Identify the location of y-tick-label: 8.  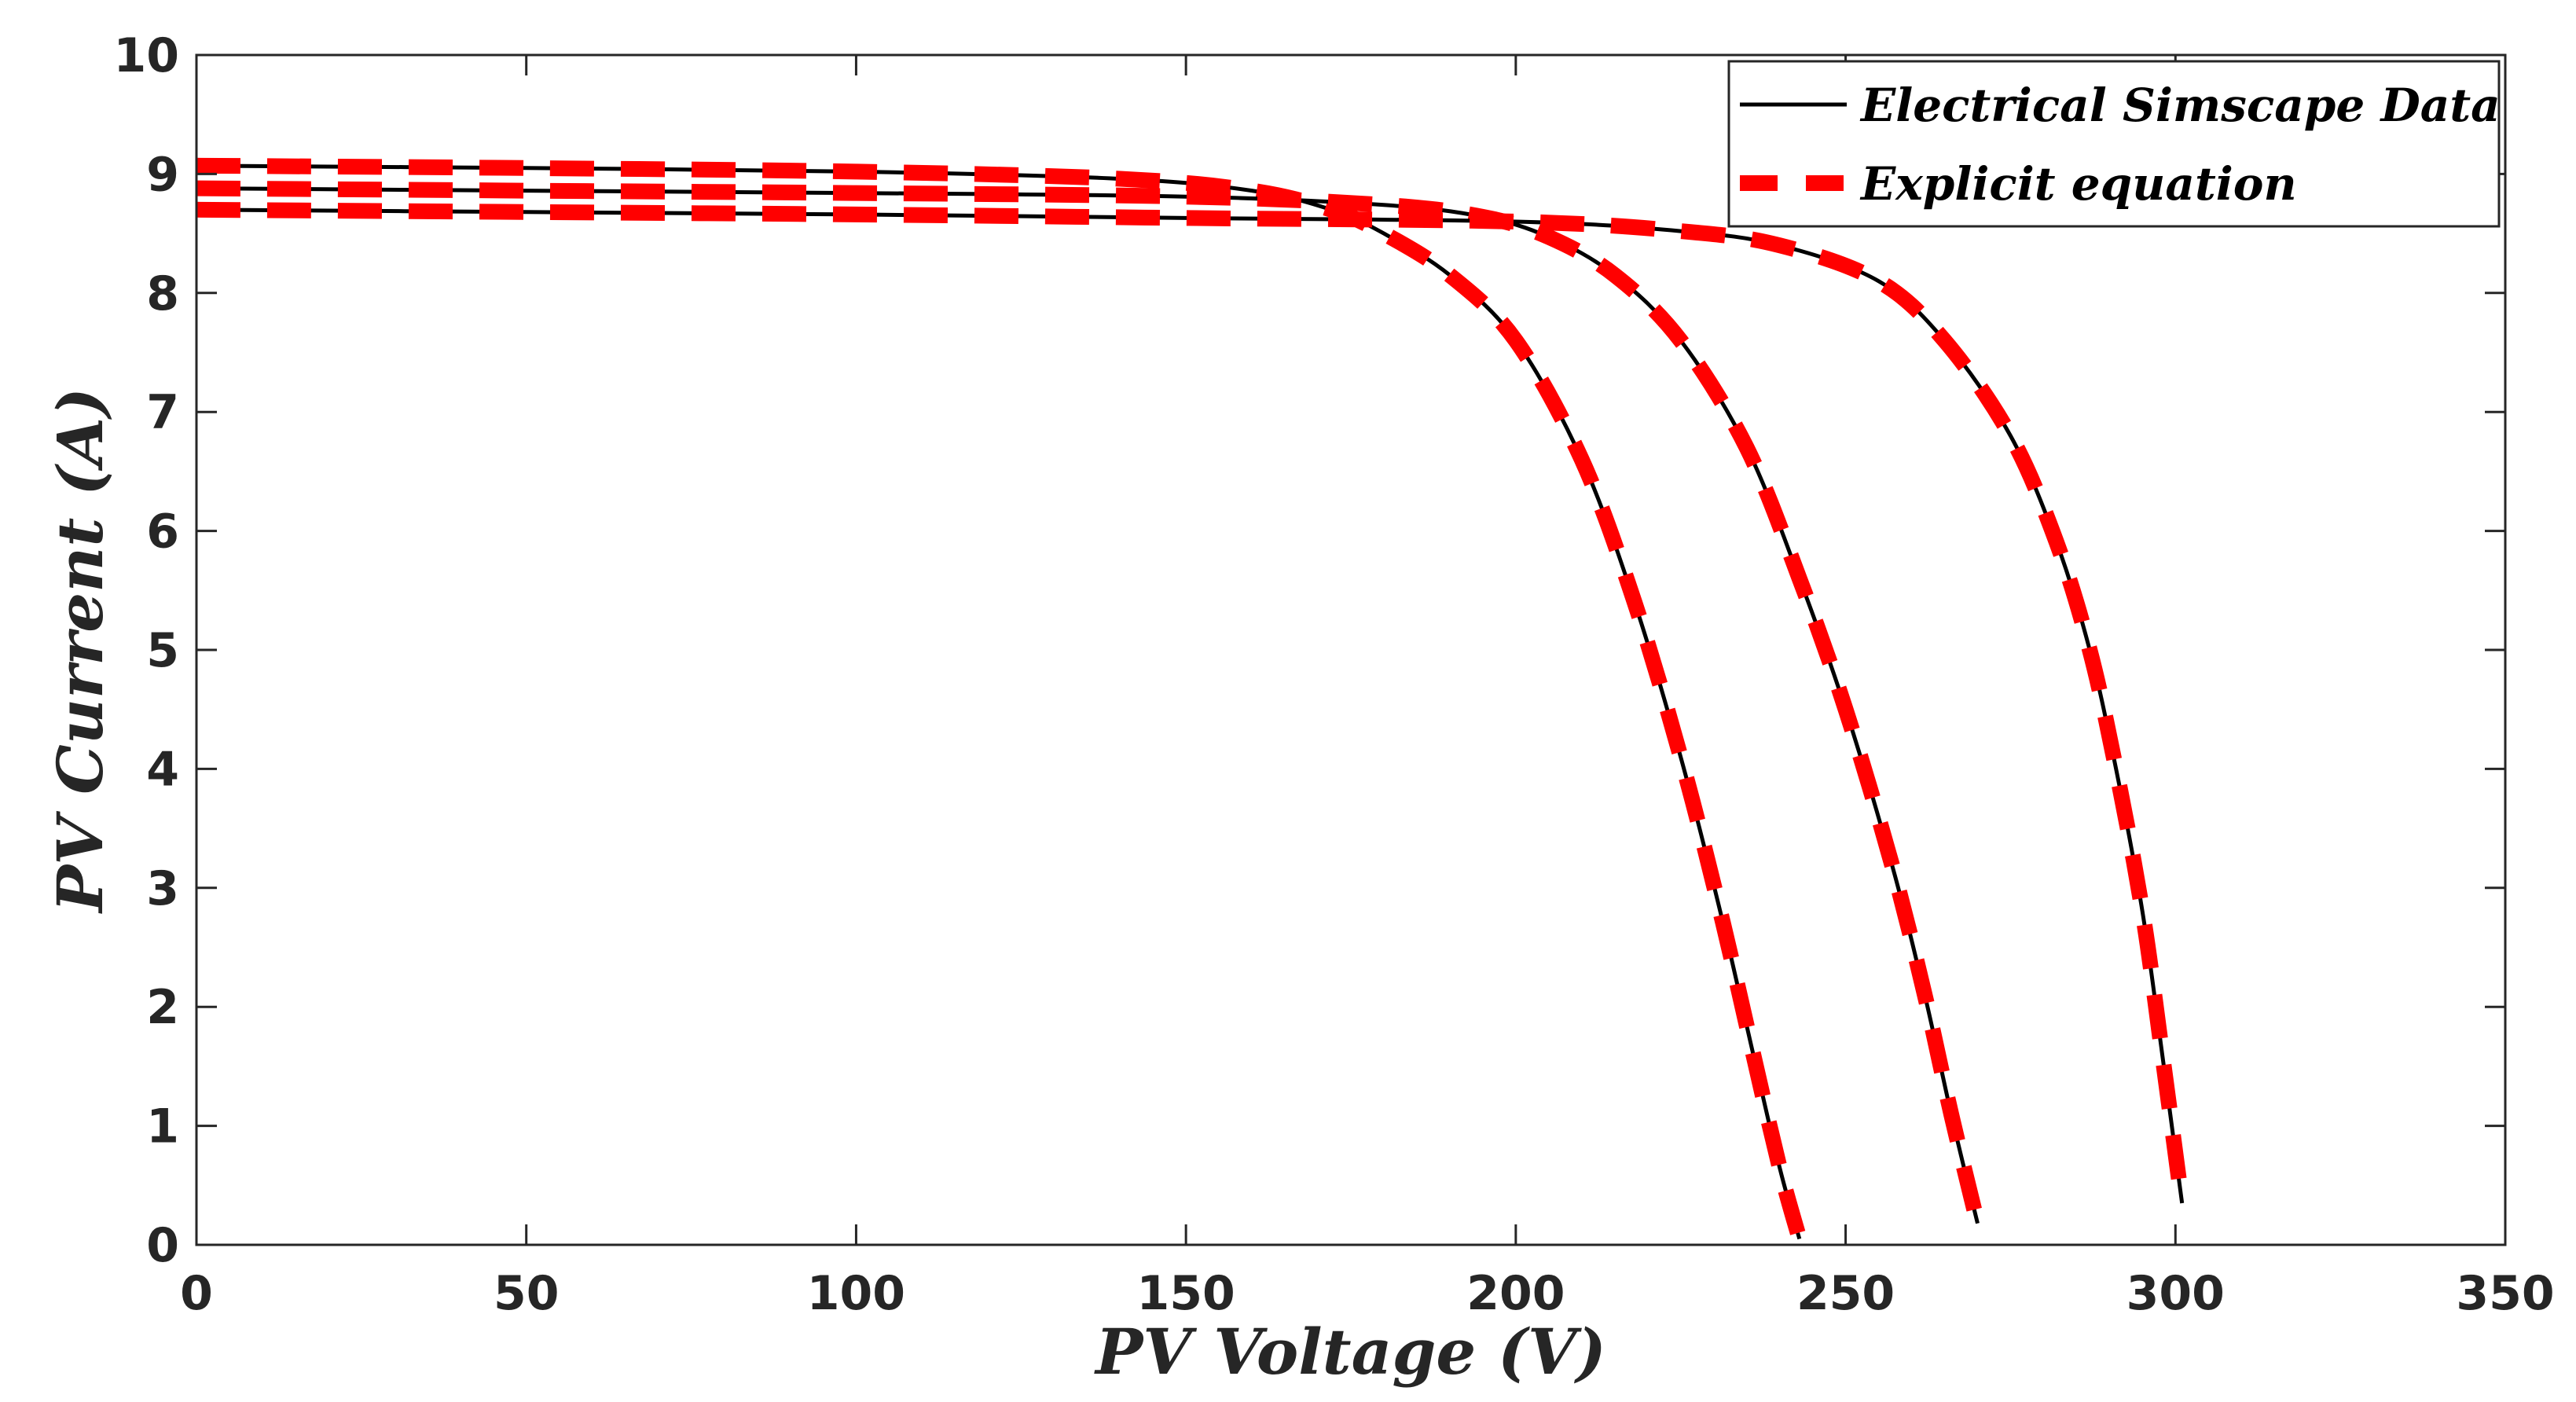
(162, 293).